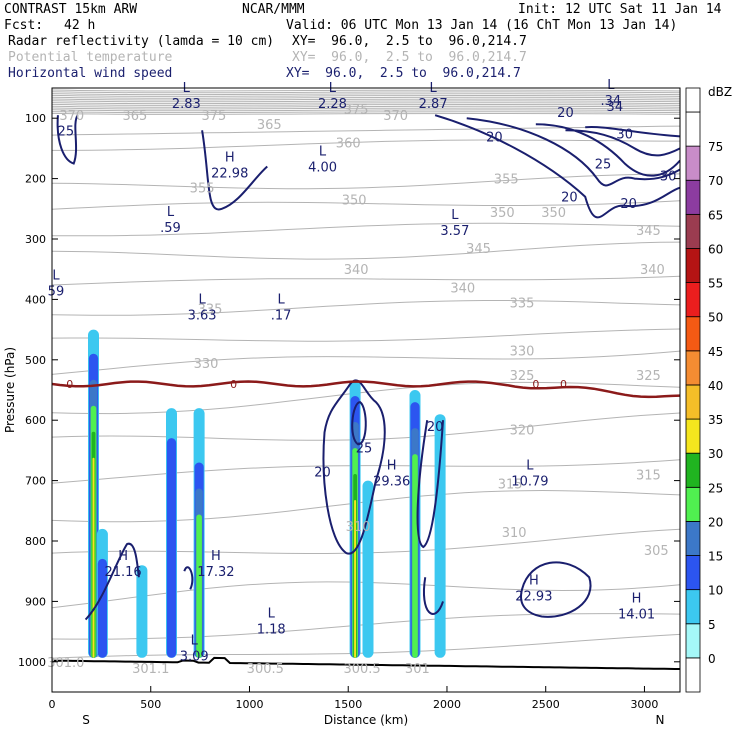 The image size is (740, 740). I want to click on theta-contour-label: 301, so click(417, 669).